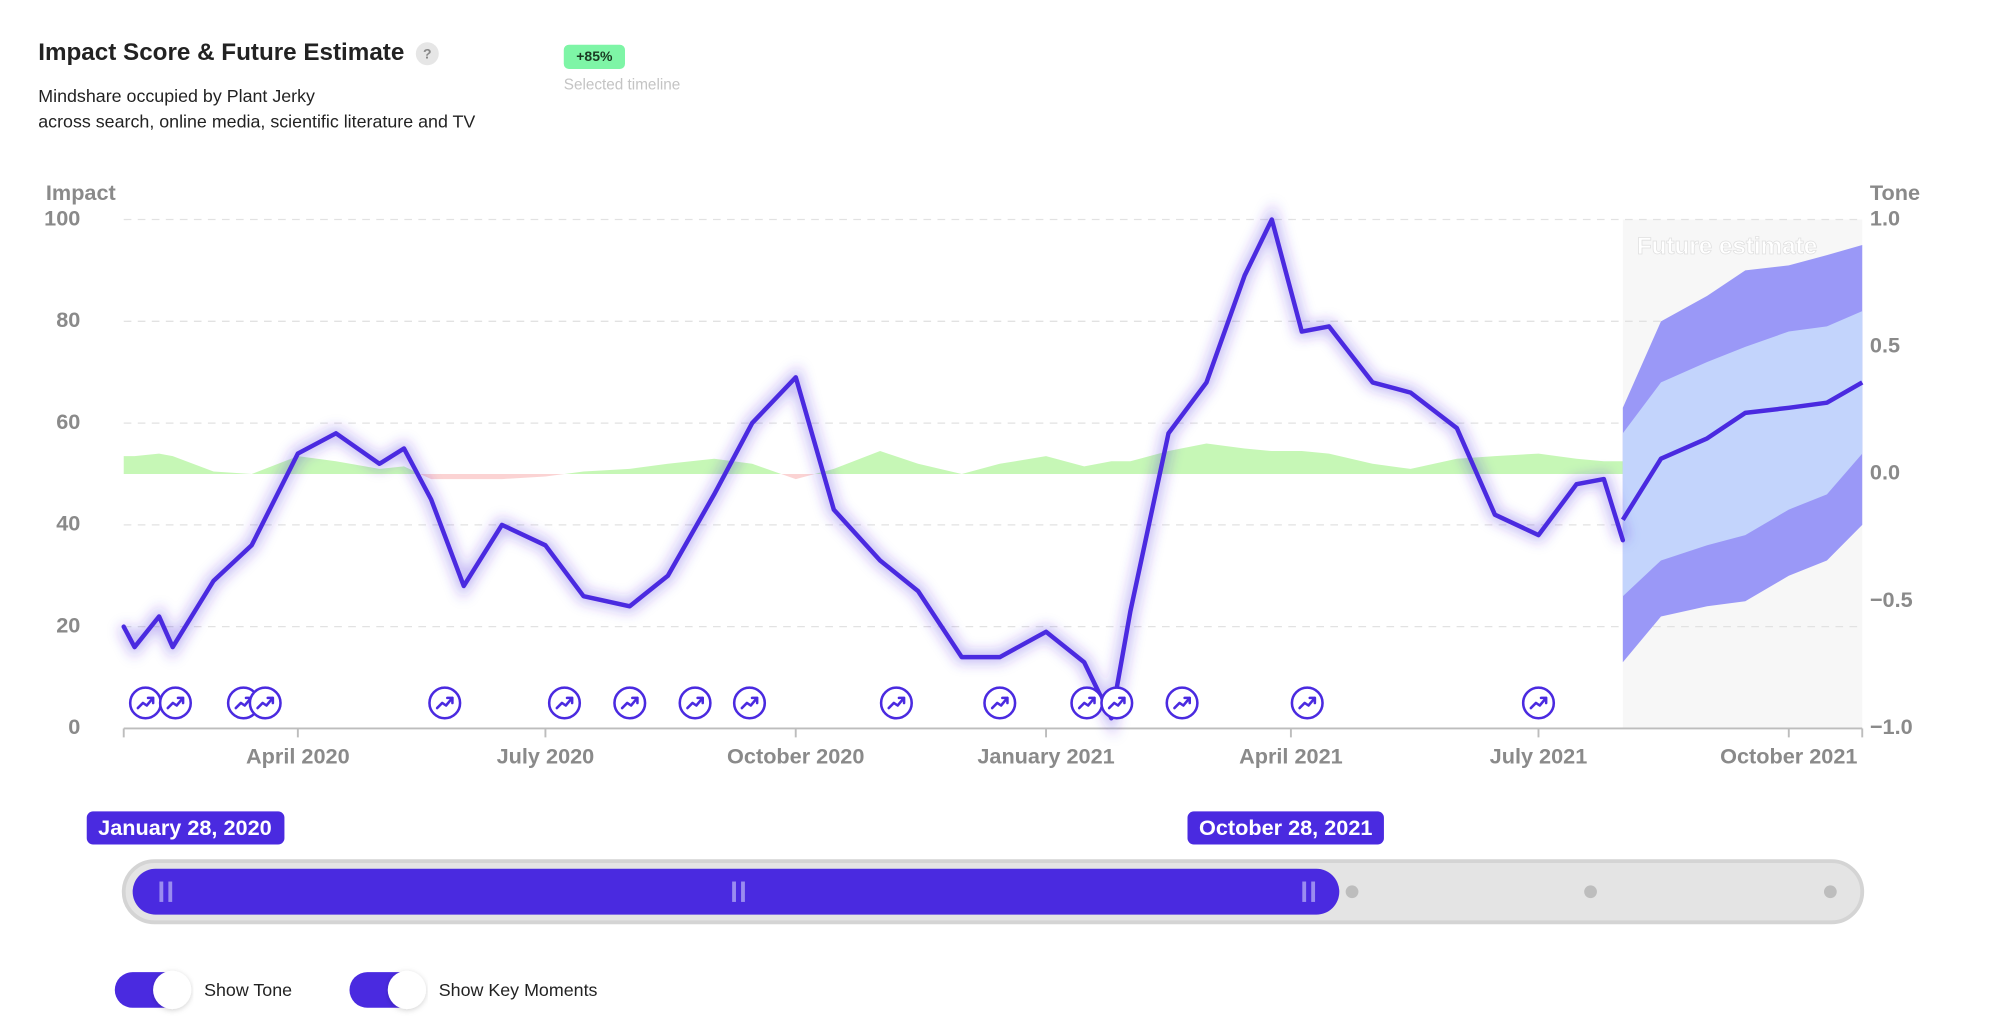  What do you see at coordinates (1891, 599) in the screenshot?
I see `y2-tick-label: −0.5` at bounding box center [1891, 599].